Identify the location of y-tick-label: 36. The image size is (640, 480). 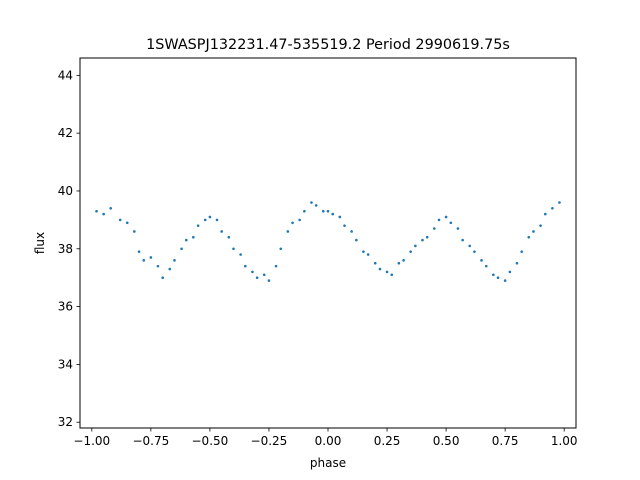
(65, 307).